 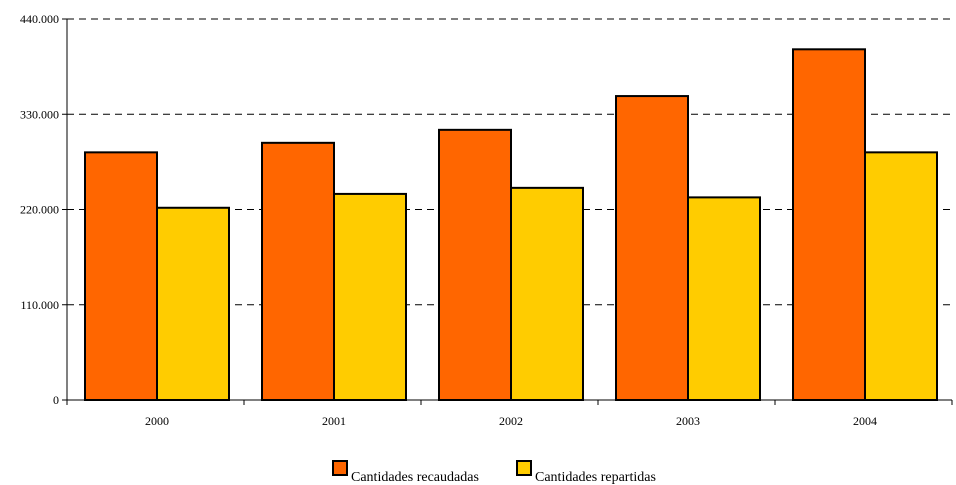 What do you see at coordinates (652, 248) in the screenshot?
I see `bar-recaudadas-2003` at bounding box center [652, 248].